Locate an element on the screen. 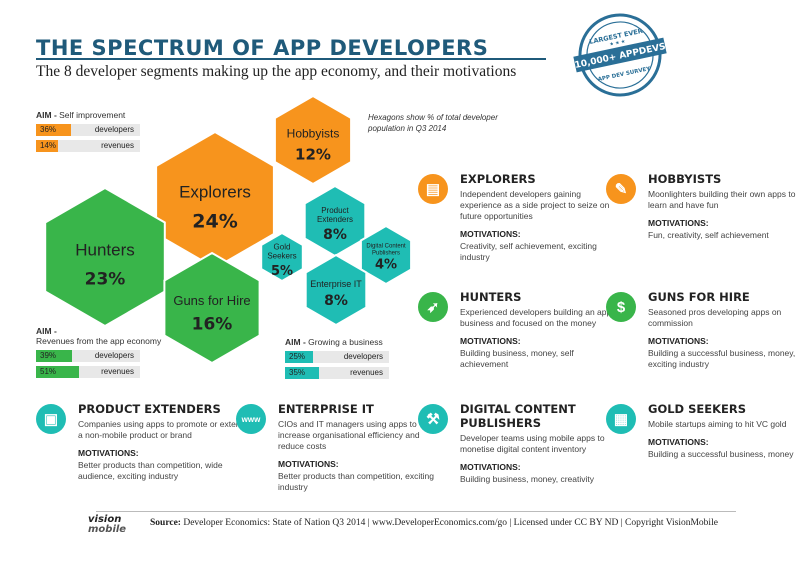 The width and height of the screenshot is (800, 563). hexagon-percent: 16% is located at coordinates (212, 324).